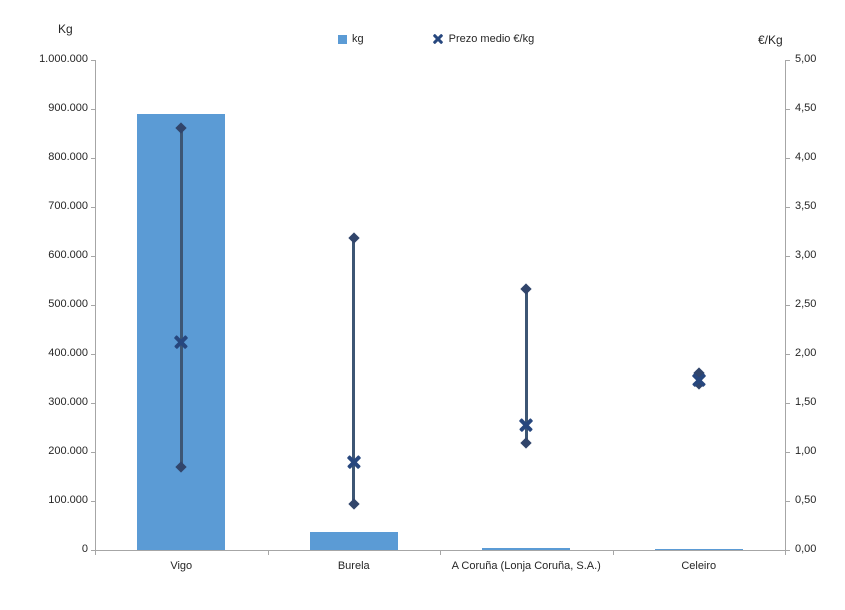  Describe the element at coordinates (770, 40) in the screenshot. I see `right-axis-title: €/Kg` at that location.